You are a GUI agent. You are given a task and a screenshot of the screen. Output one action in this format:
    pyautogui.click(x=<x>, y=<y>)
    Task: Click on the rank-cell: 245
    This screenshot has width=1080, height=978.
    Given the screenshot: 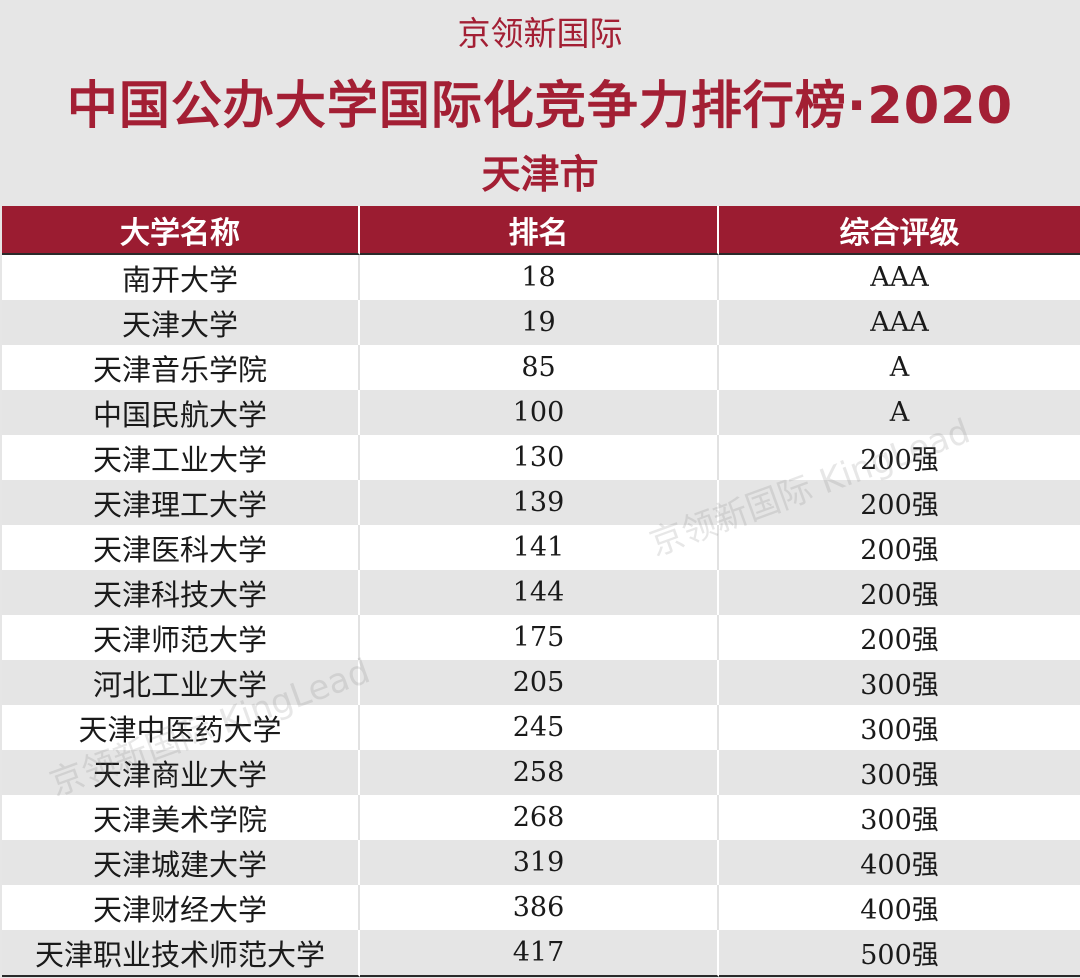 What is the action you would take?
    pyautogui.click(x=539, y=727)
    